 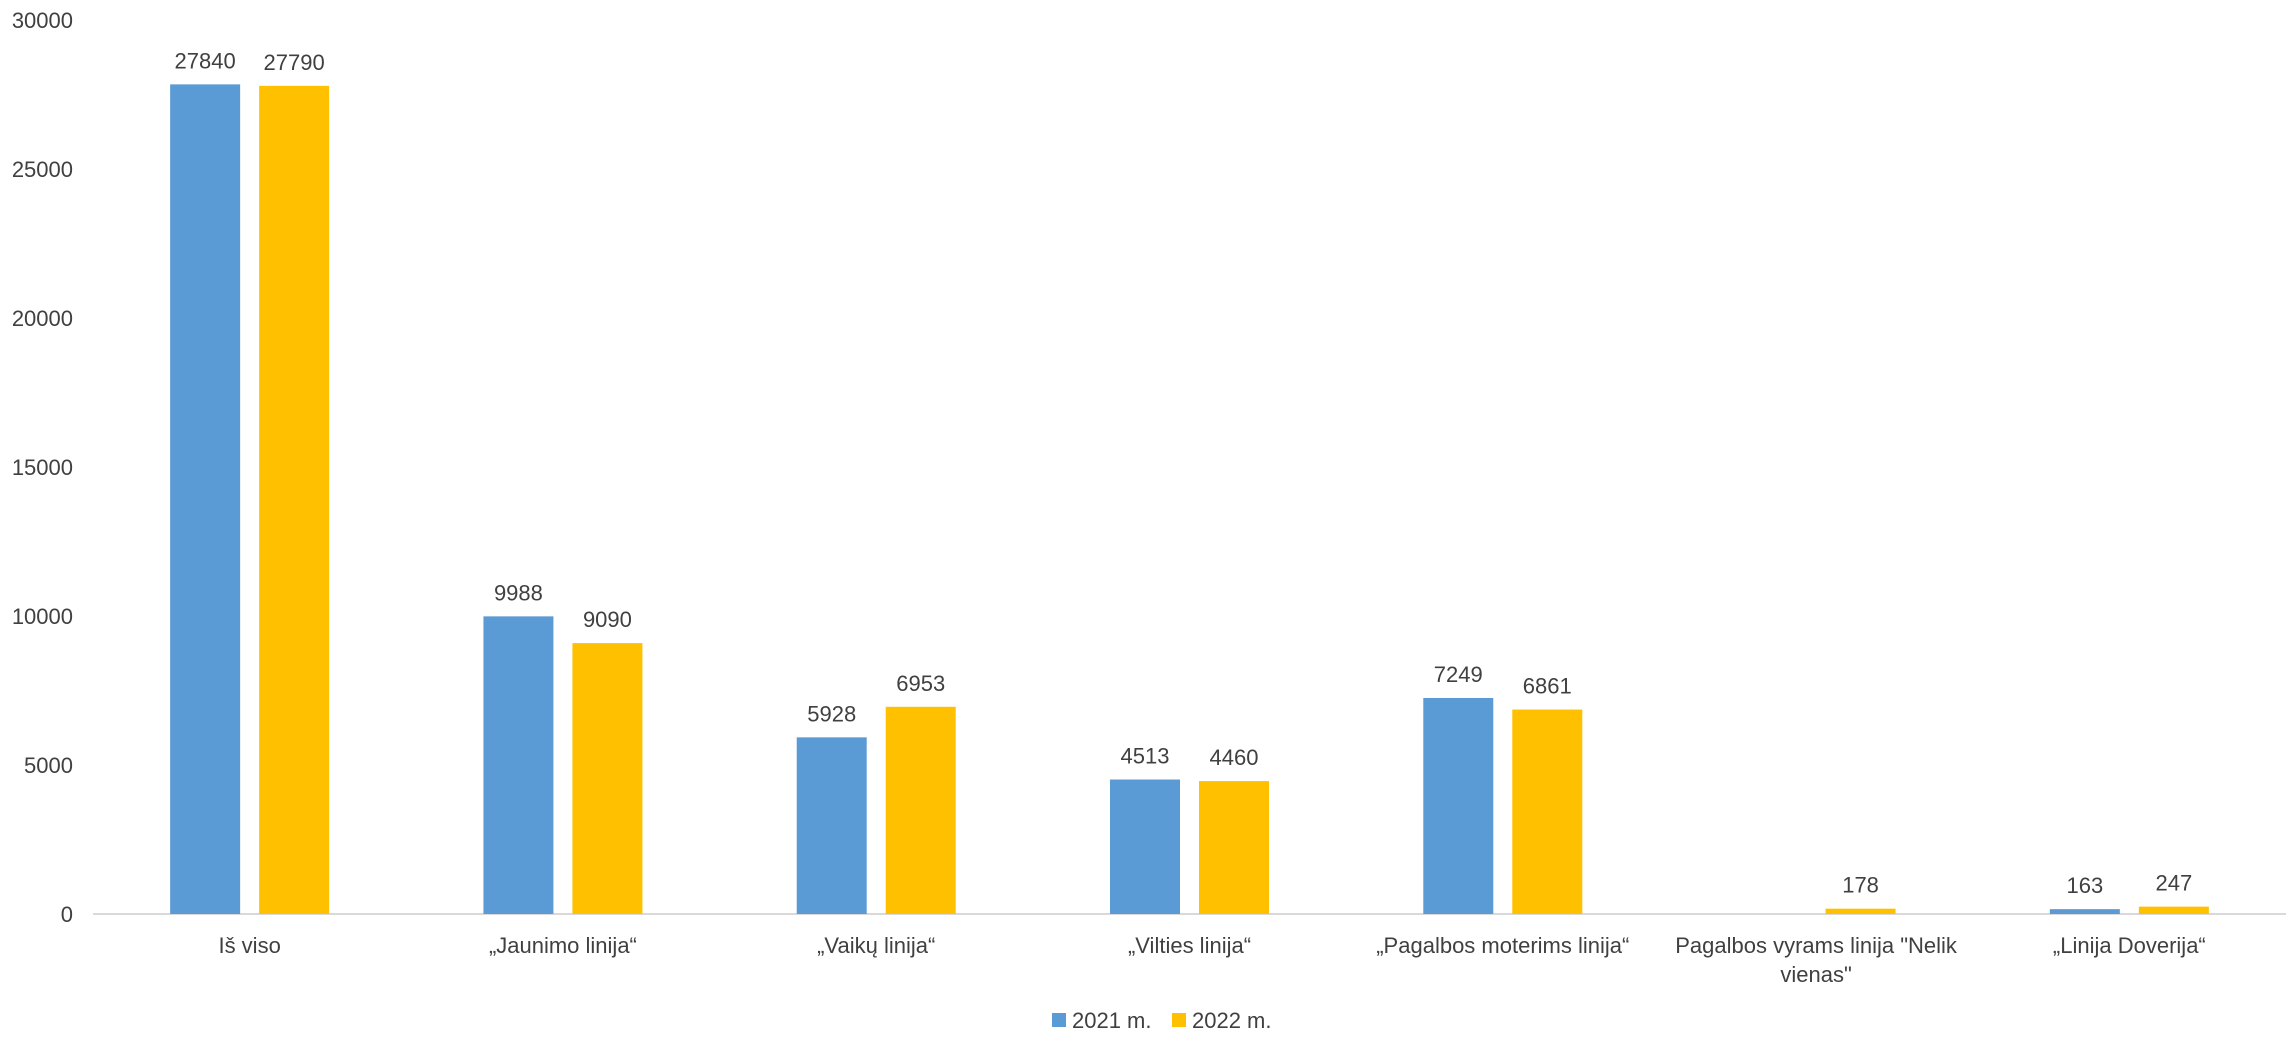 What do you see at coordinates (1189, 945) in the screenshot?
I see `category-label: „Vilties linija“` at bounding box center [1189, 945].